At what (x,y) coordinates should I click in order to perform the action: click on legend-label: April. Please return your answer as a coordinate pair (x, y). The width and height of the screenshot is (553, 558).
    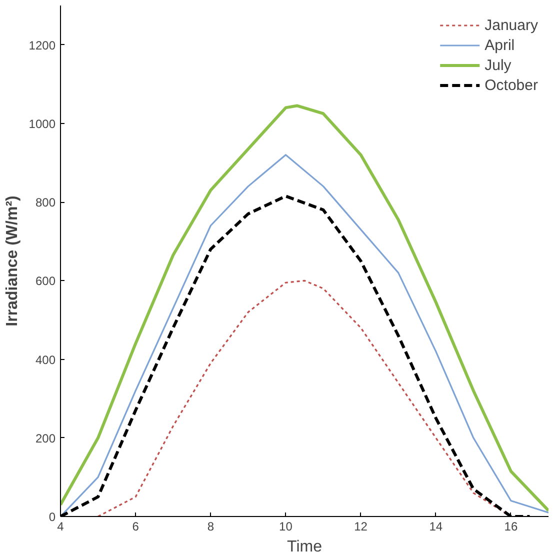
    Looking at the image, I should click on (499, 45).